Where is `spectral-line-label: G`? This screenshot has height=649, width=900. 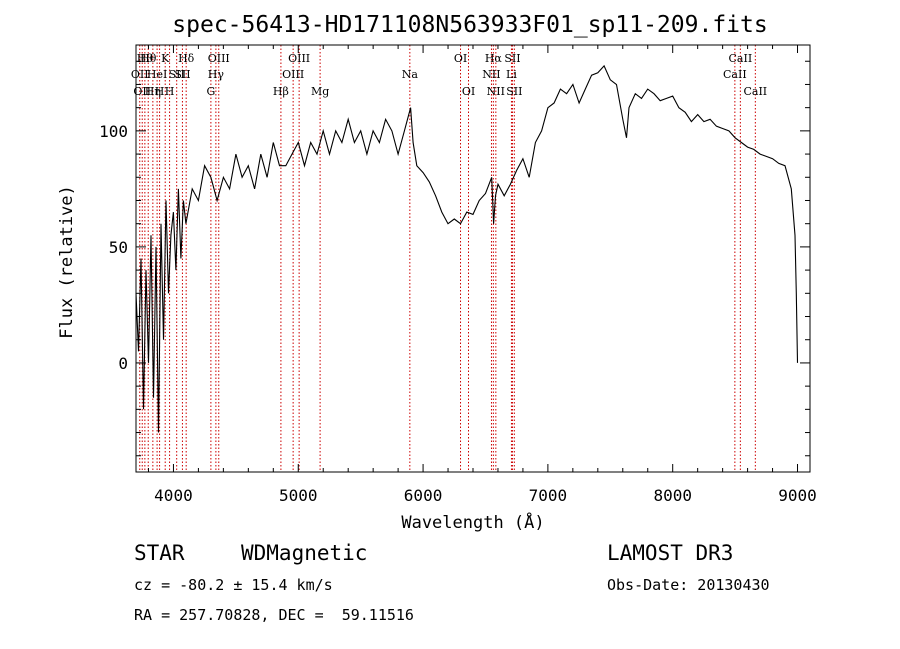 spectral-line-label: G is located at coordinates (210, 91).